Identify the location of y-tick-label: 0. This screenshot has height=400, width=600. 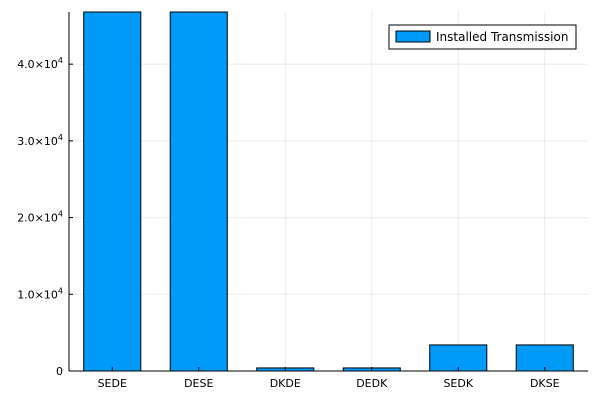
(59, 371).